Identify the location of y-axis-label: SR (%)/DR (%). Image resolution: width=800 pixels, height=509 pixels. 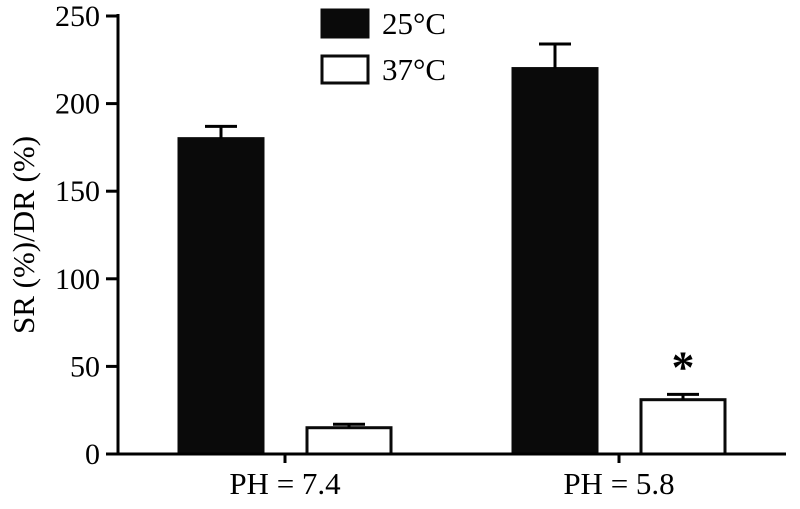
(23, 235).